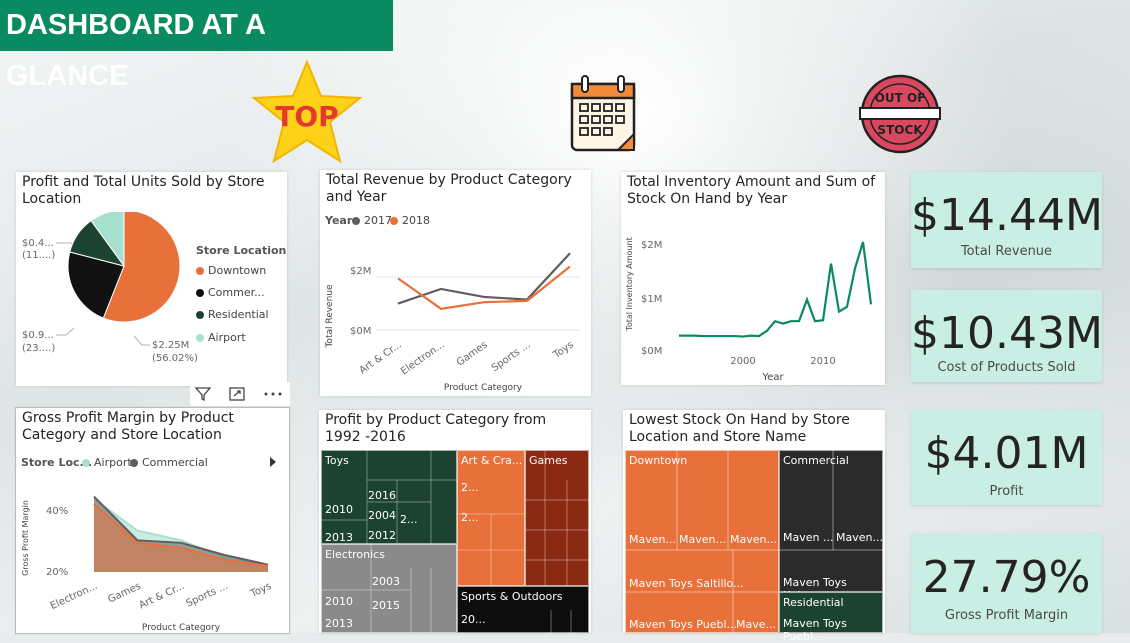  Describe the element at coordinates (175, 358) in the screenshot. I see `pie-label-c2: (56.02%)` at that location.